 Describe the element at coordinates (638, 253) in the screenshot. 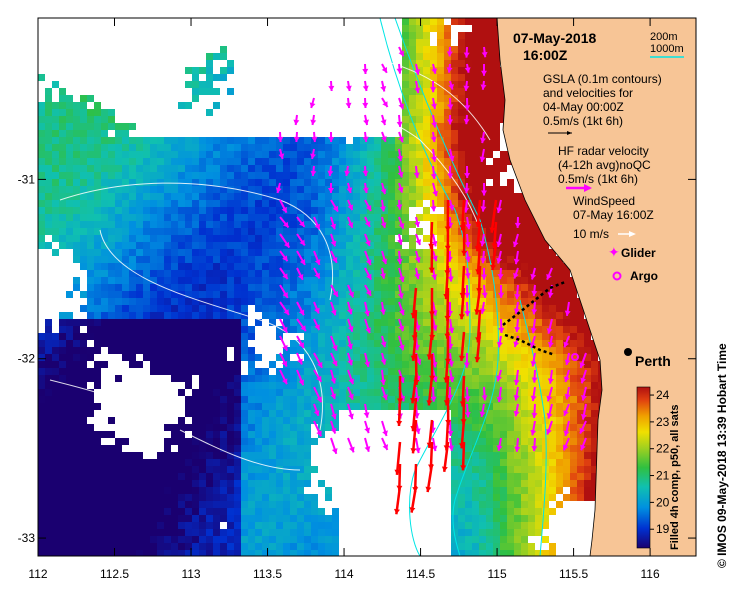

I see `glider-legend-label: Glider` at that location.